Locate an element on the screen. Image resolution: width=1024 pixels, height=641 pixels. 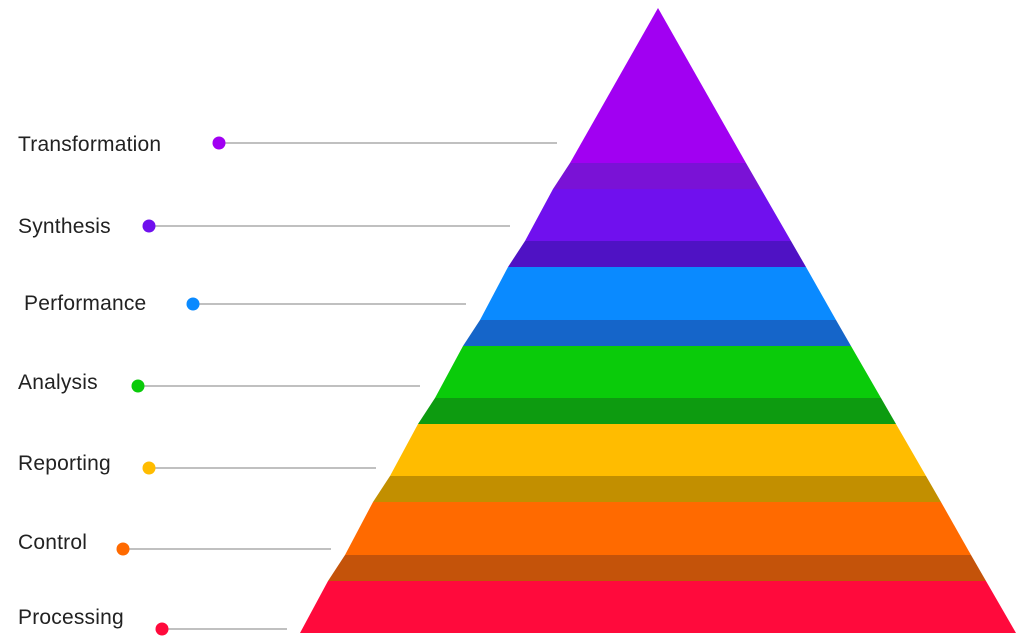
dot-synthesis is located at coordinates (149, 226).